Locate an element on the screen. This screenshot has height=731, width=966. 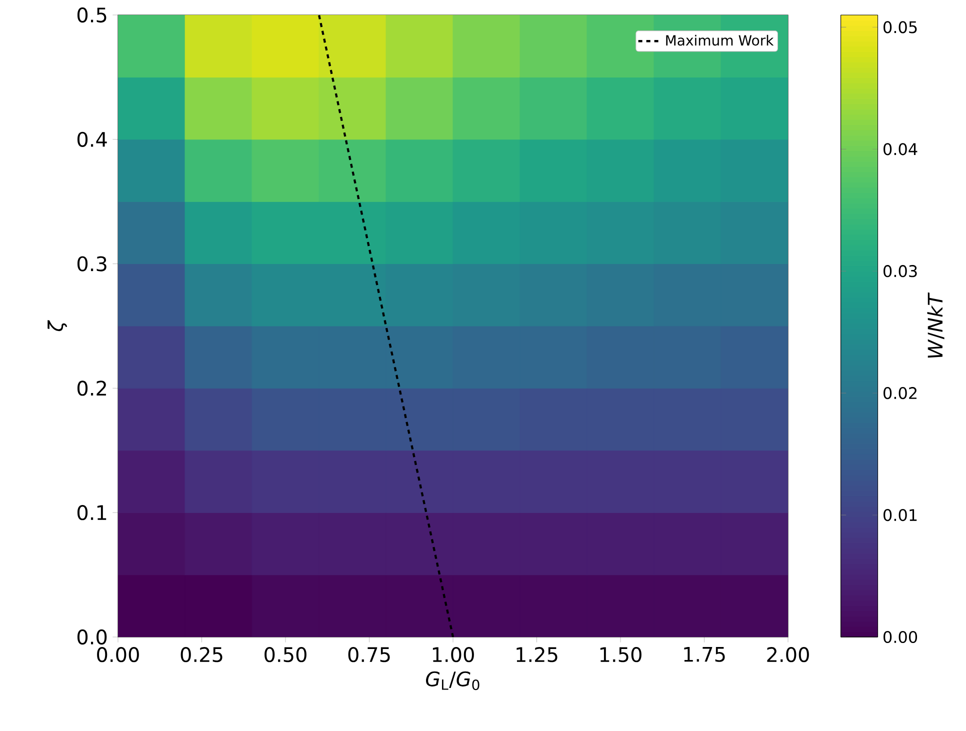
color-bar-label: 0.01 is located at coordinates (900, 515).